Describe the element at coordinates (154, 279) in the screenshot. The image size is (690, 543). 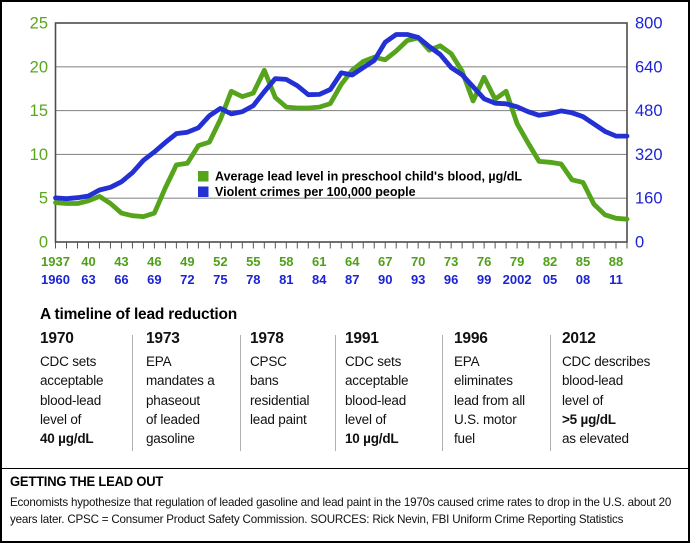
I see `x-axis-crime-year-label: 69` at that location.